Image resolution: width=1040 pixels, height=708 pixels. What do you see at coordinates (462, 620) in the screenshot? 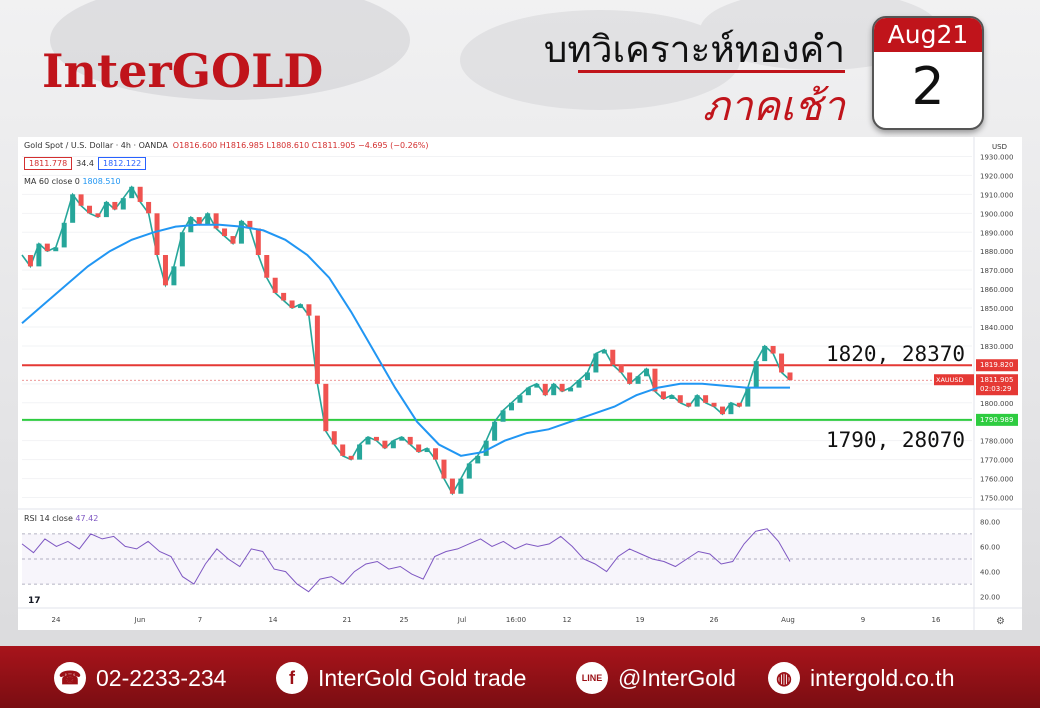
I see `x-tick-label: Jul` at bounding box center [462, 620].